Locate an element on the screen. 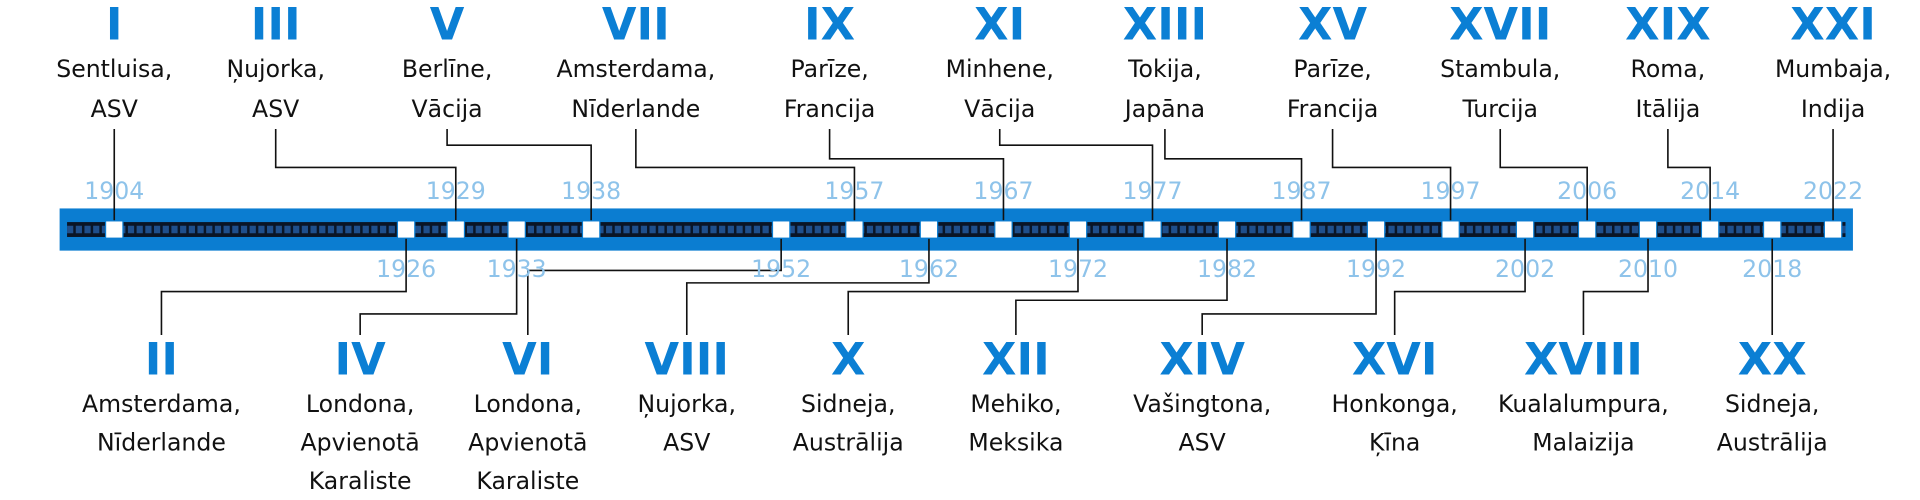 The width and height of the screenshot is (1920, 500). place-label: Parīze, is located at coordinates (829, 69).